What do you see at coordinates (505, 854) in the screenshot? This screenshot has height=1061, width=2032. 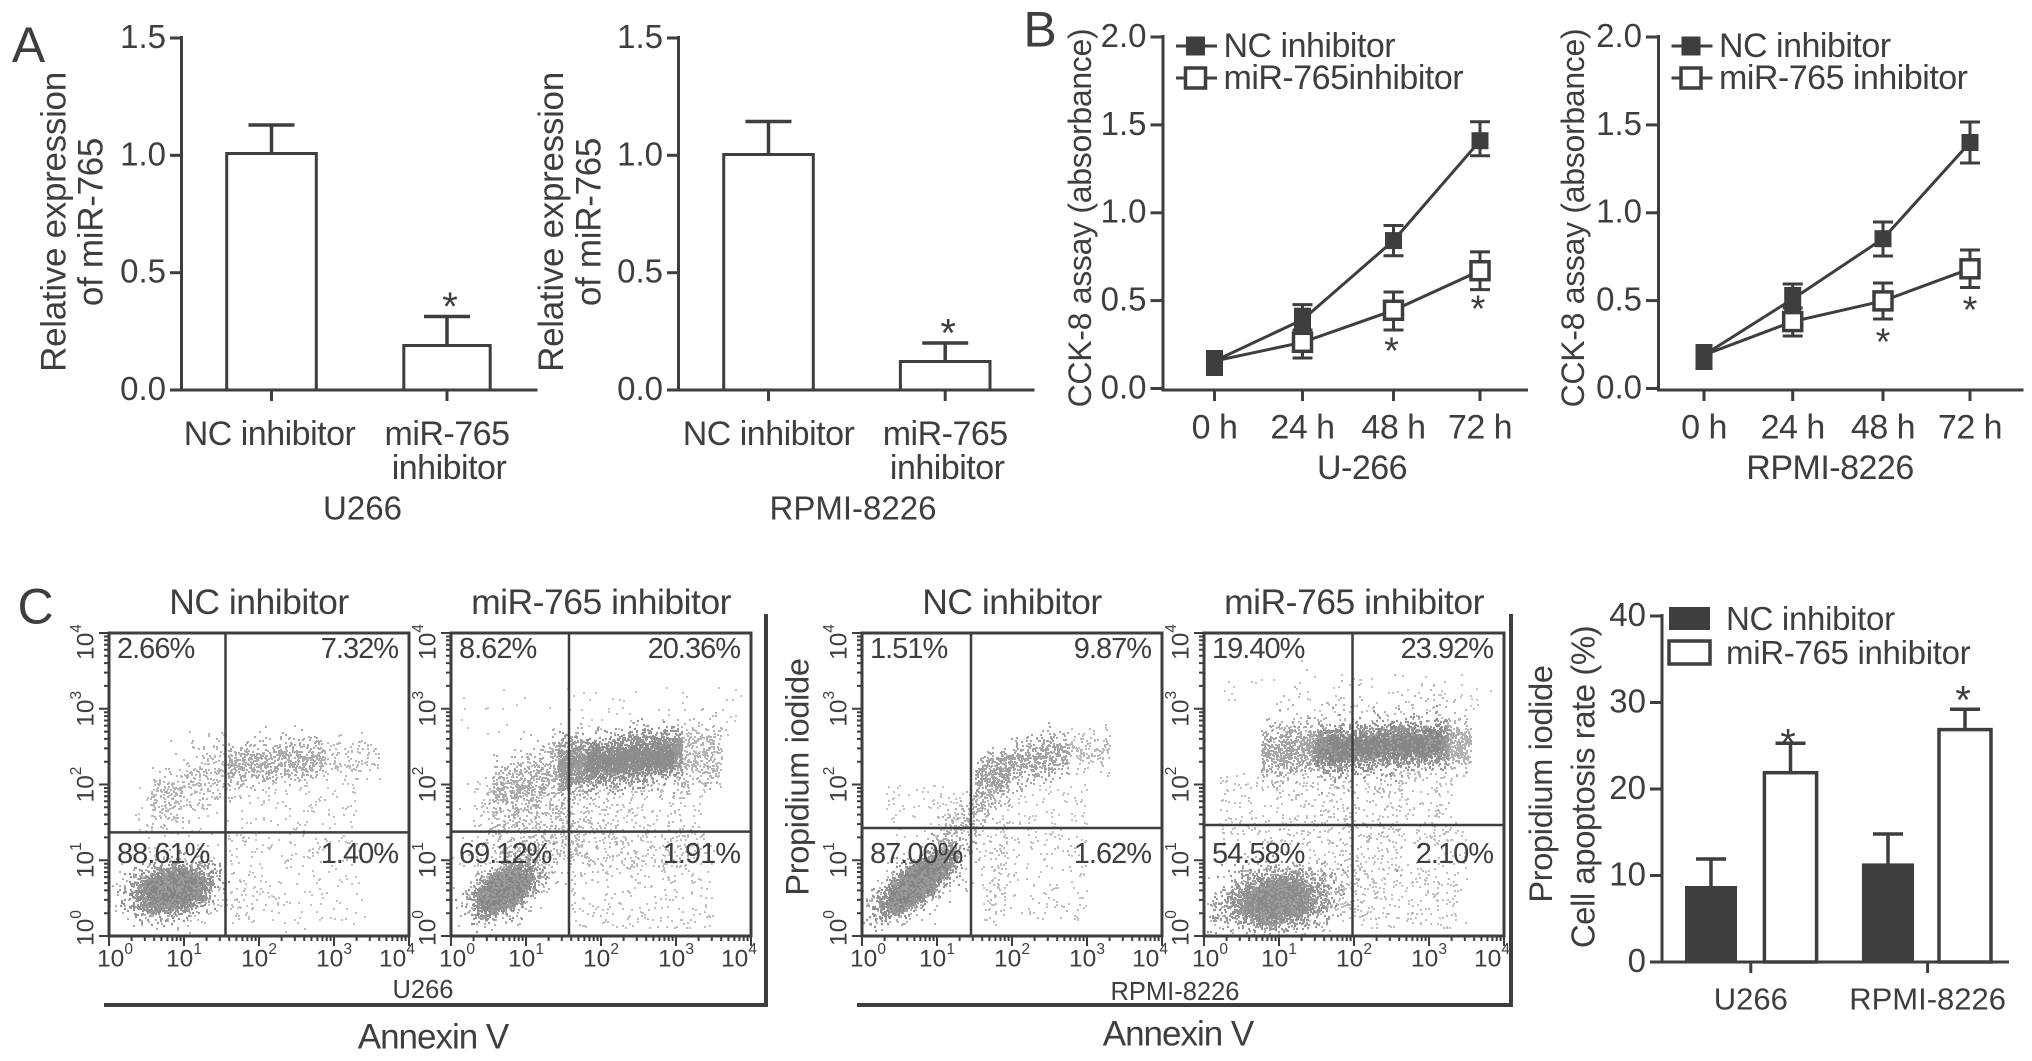 I see `svg-text: 69.12%` at bounding box center [505, 854].